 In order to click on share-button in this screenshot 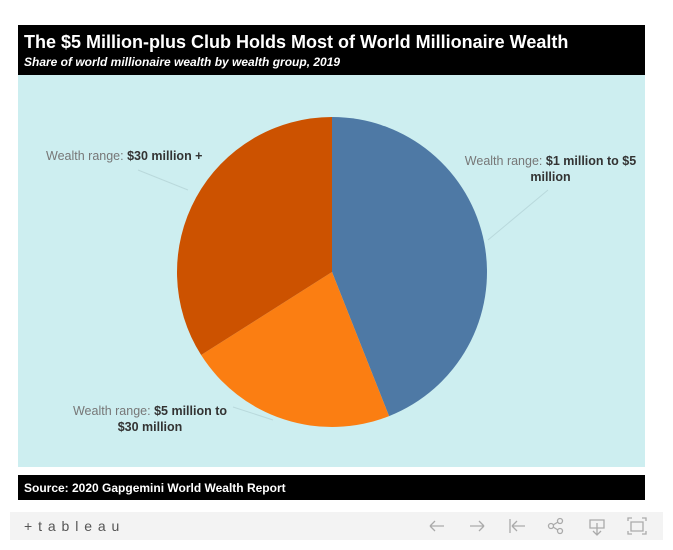, I will do `click(555, 526)`.